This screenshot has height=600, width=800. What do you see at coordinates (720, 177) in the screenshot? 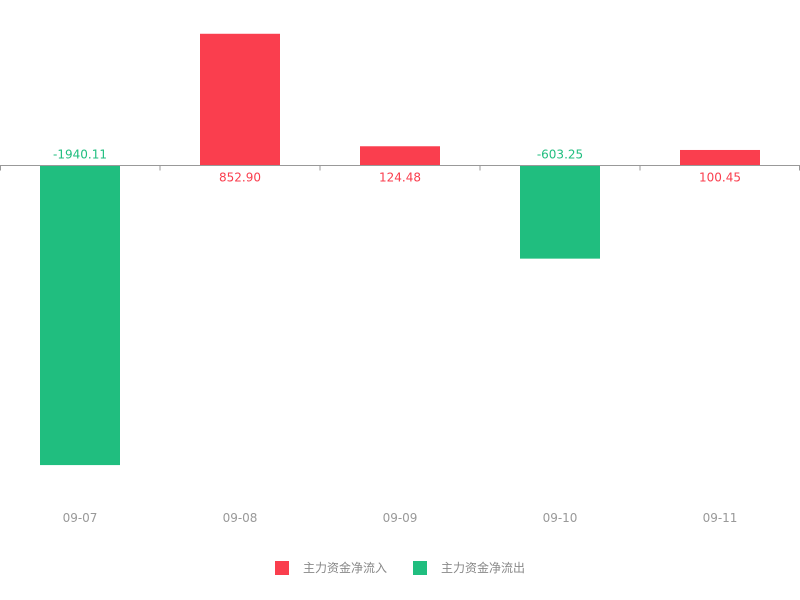
I see `value-label-09-11: 100.45` at bounding box center [720, 177].